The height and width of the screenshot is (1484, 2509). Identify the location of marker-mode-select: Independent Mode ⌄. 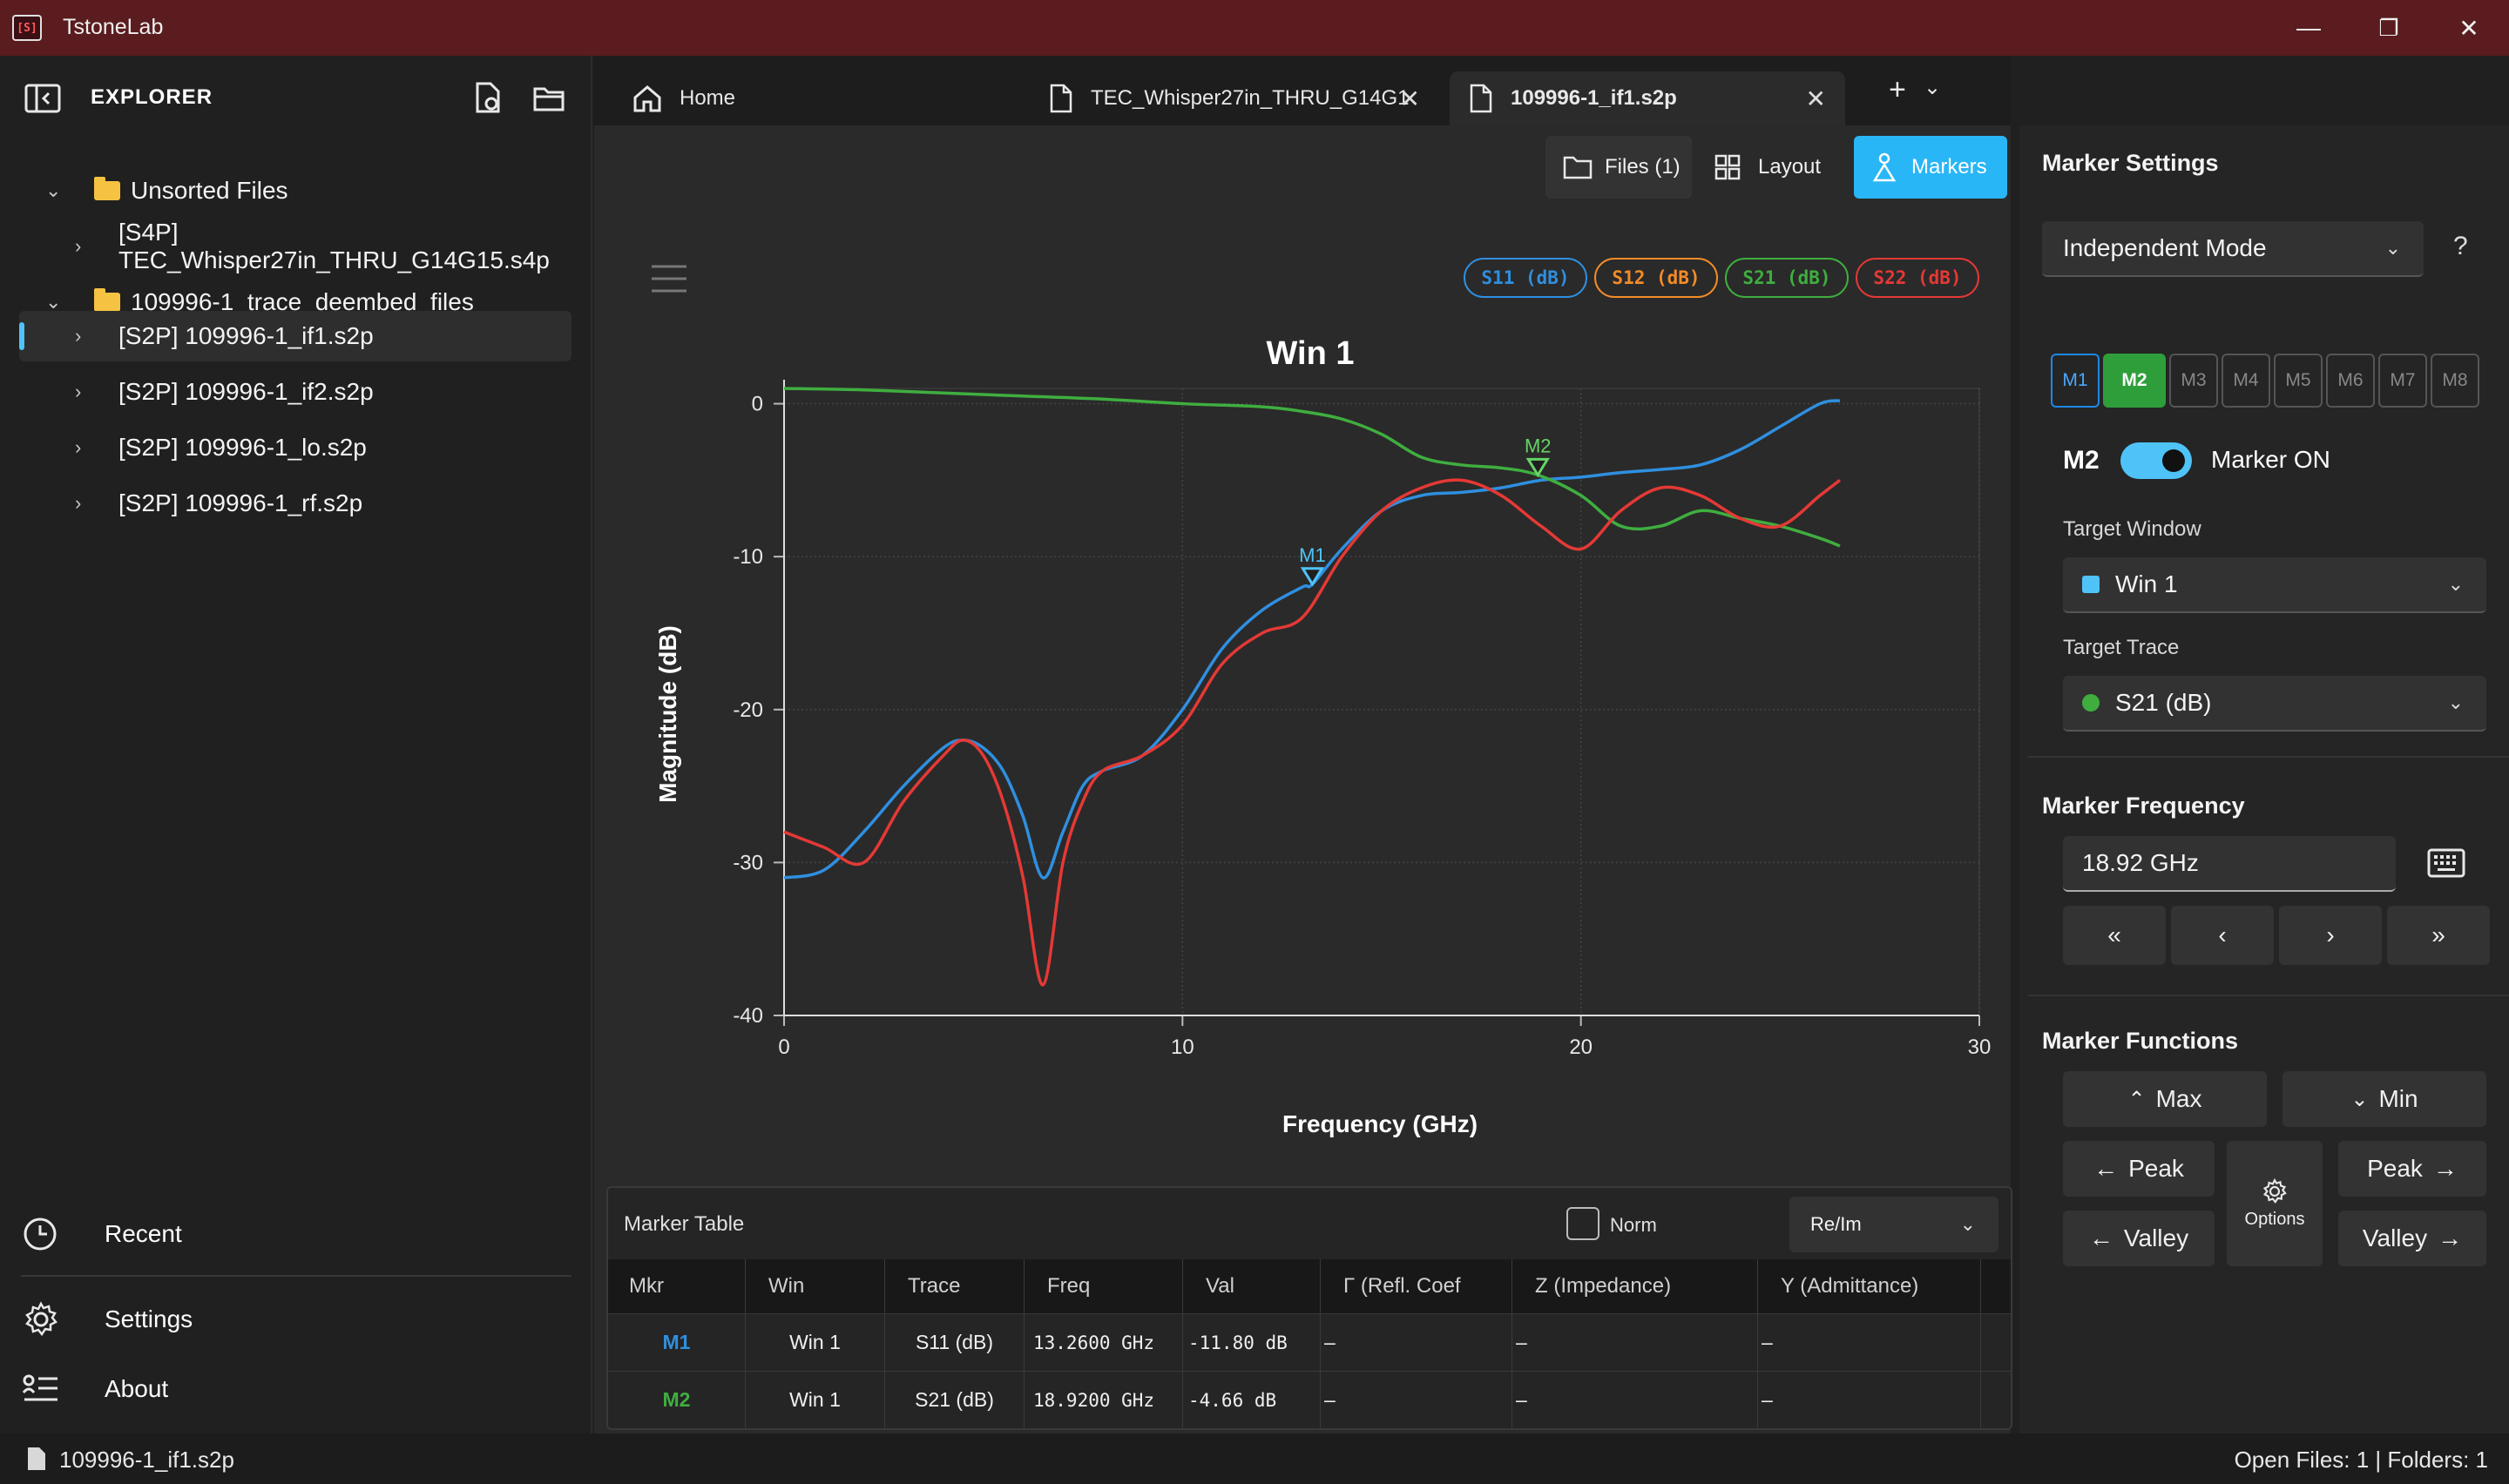
(2233, 249).